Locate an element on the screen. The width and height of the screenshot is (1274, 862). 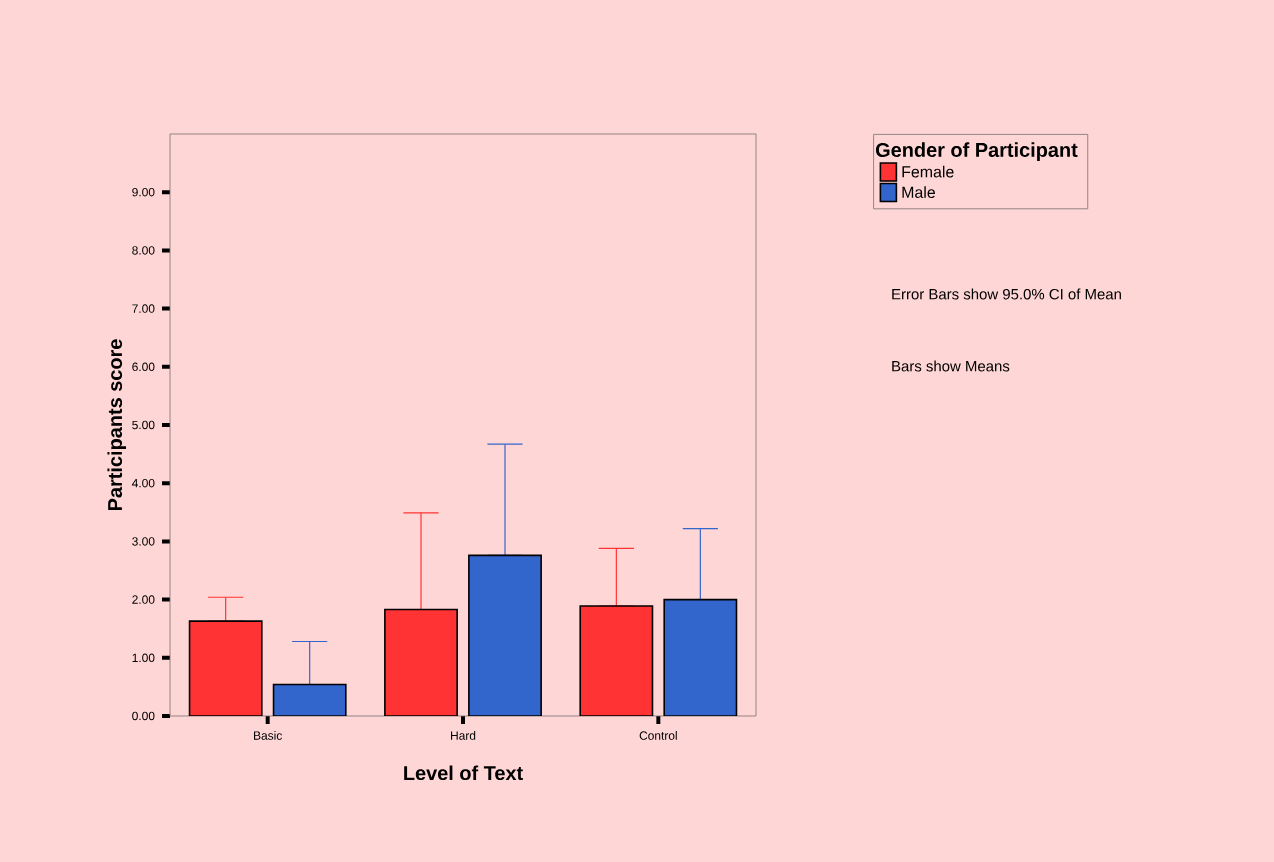
x-axis-title: Level of Text is located at coordinates (463, 773).